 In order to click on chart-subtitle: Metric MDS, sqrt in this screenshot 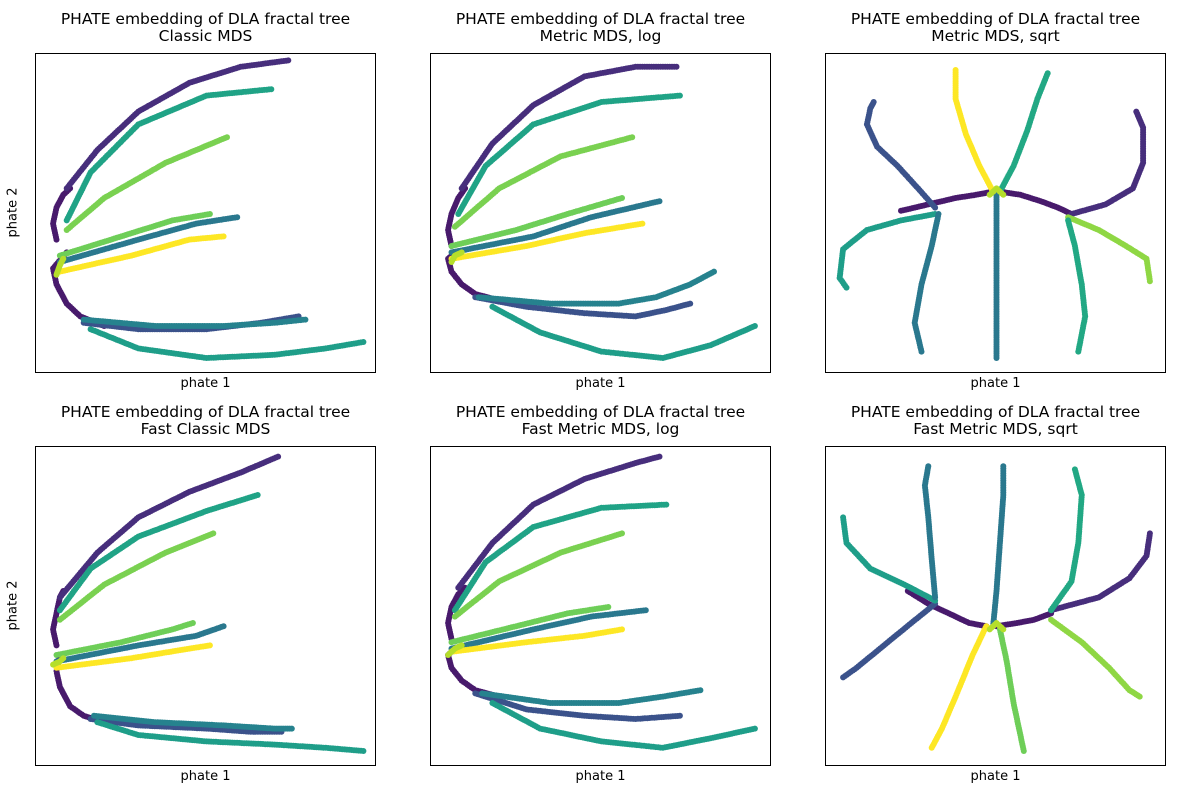, I will do `click(995, 36)`.